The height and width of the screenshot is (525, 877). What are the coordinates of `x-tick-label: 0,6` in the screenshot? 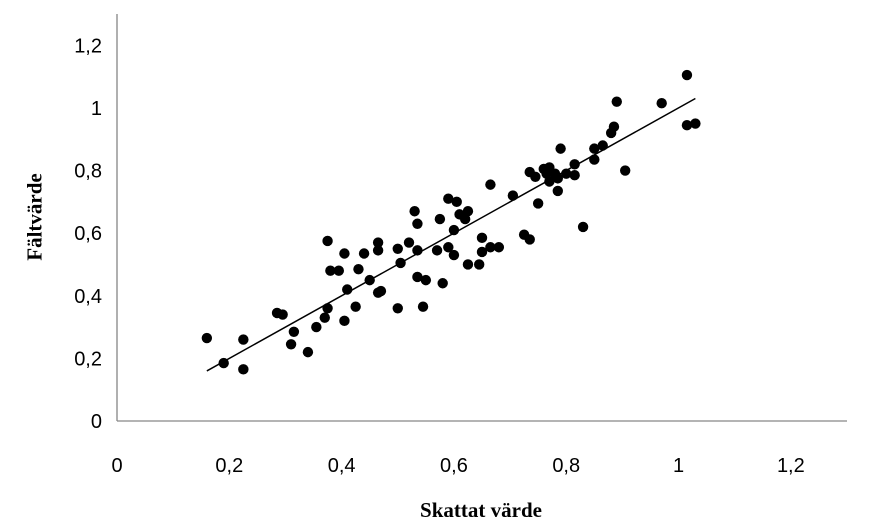 It's located at (454, 466).